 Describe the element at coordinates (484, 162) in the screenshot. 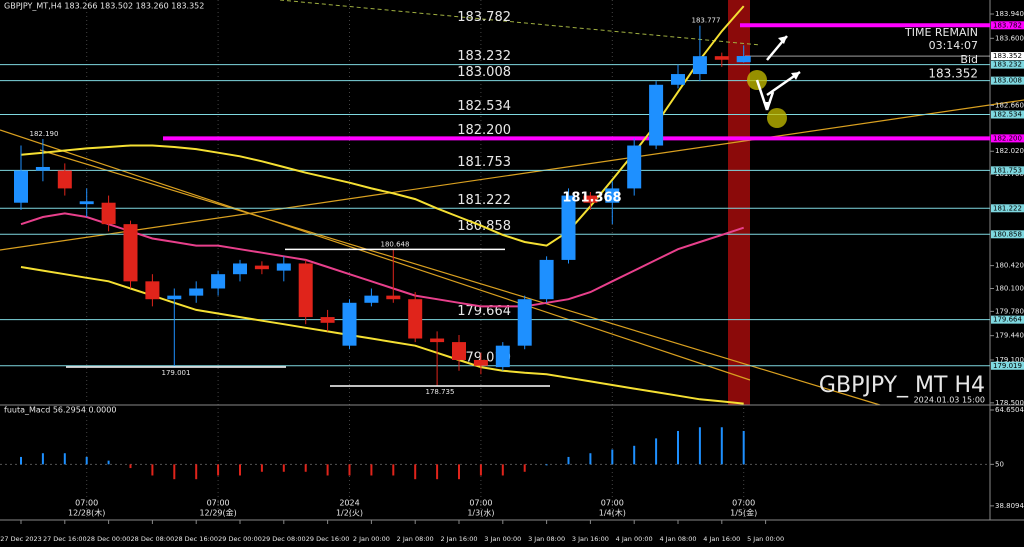

I see `level-label: 181.753` at that location.